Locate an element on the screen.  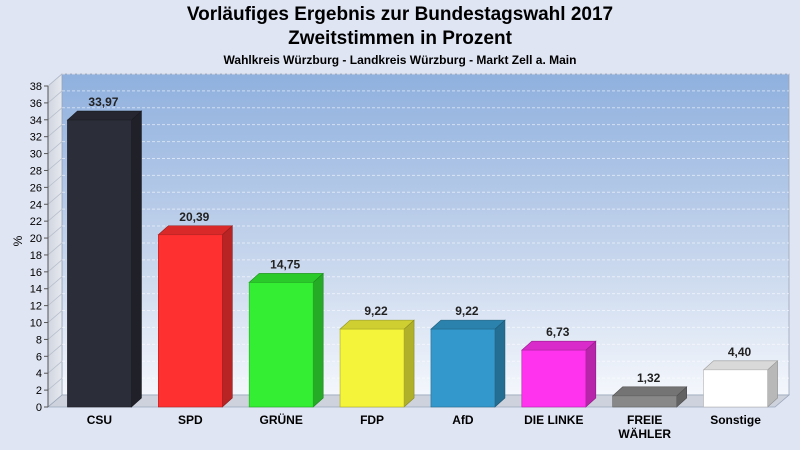
bar-fdp is located at coordinates (377, 363).